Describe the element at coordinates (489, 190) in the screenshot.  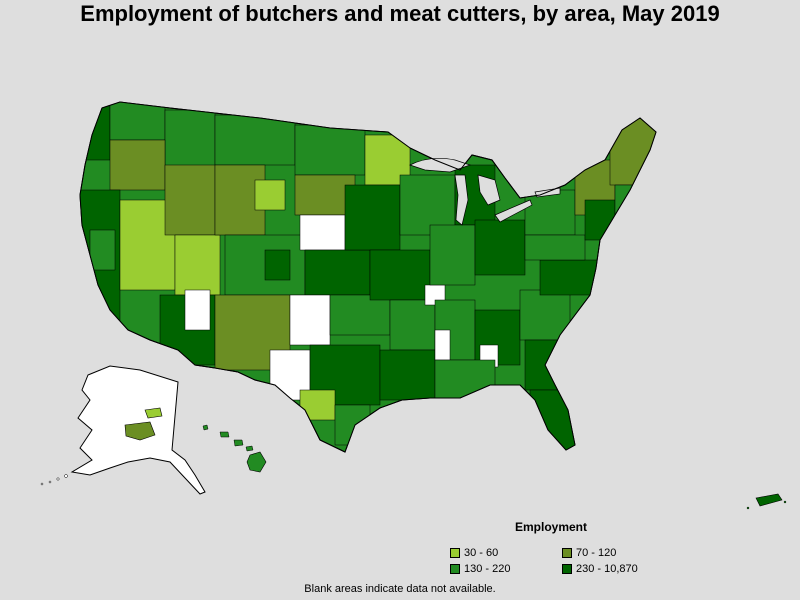
I see `lake-huron` at that location.